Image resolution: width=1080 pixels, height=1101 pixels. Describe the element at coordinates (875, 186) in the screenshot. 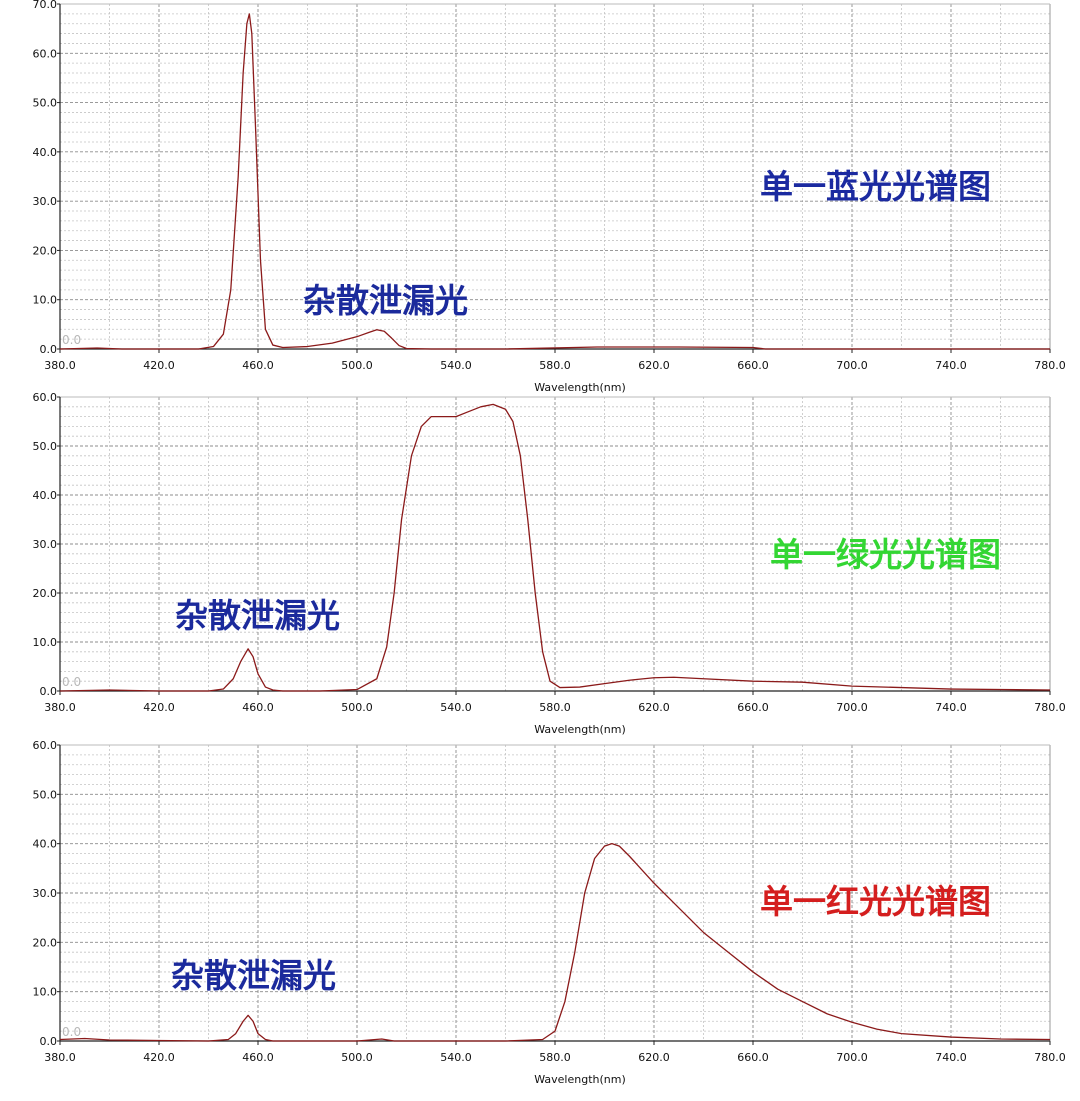

I see `chart-title: 单一蓝光光谱图` at that location.